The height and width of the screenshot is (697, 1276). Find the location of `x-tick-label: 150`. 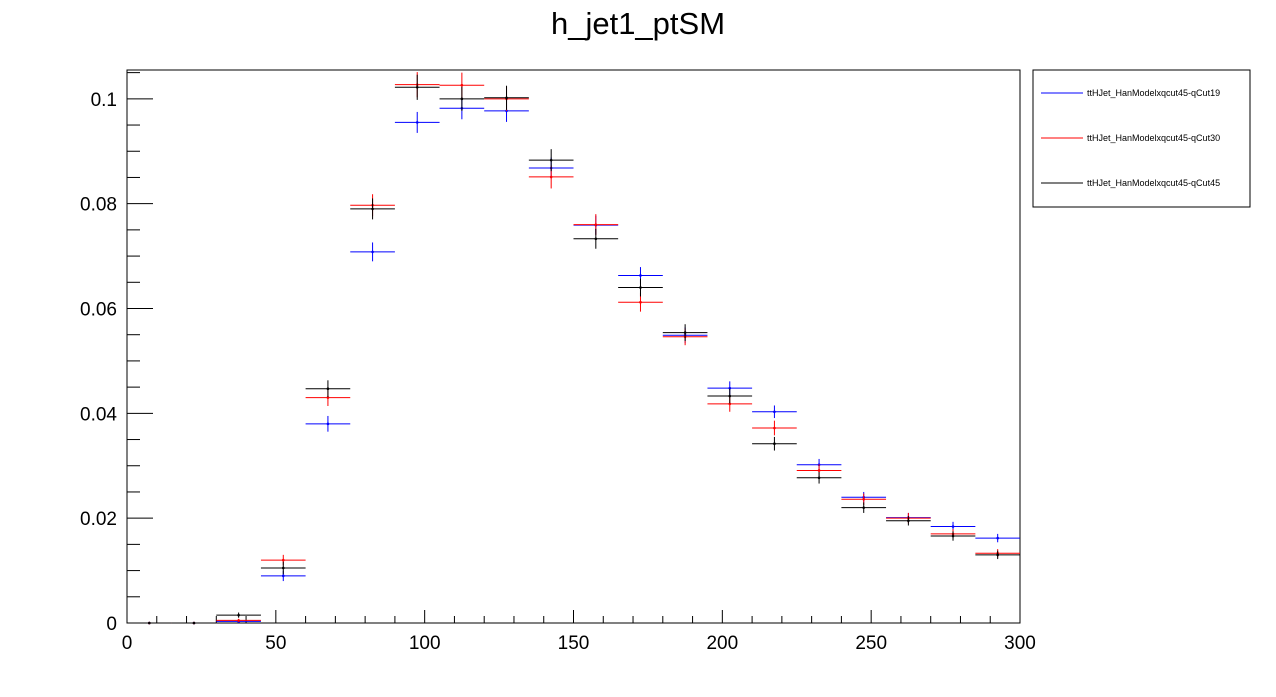

x-tick-label: 150 is located at coordinates (574, 643).